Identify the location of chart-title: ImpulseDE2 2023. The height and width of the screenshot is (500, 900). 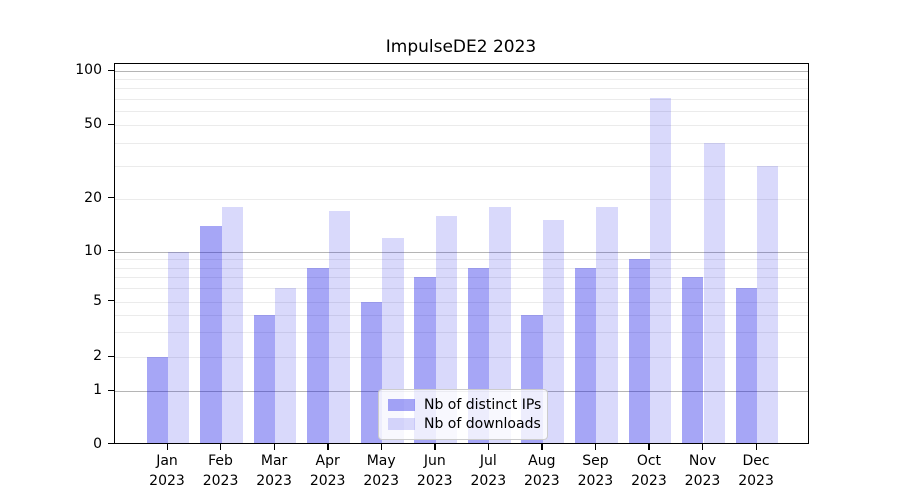
(461, 47).